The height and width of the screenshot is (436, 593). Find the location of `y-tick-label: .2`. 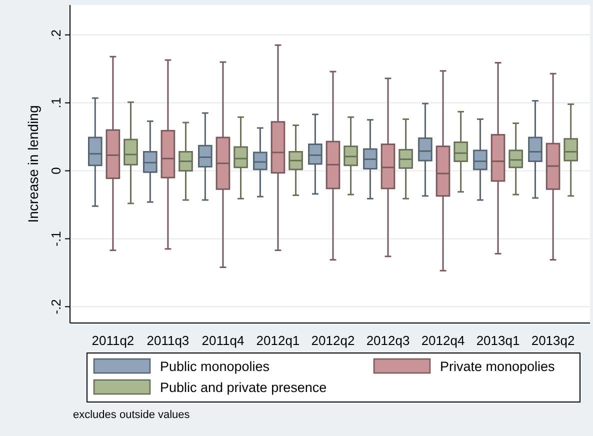

y-tick-label: .2 is located at coordinates (56, 34).